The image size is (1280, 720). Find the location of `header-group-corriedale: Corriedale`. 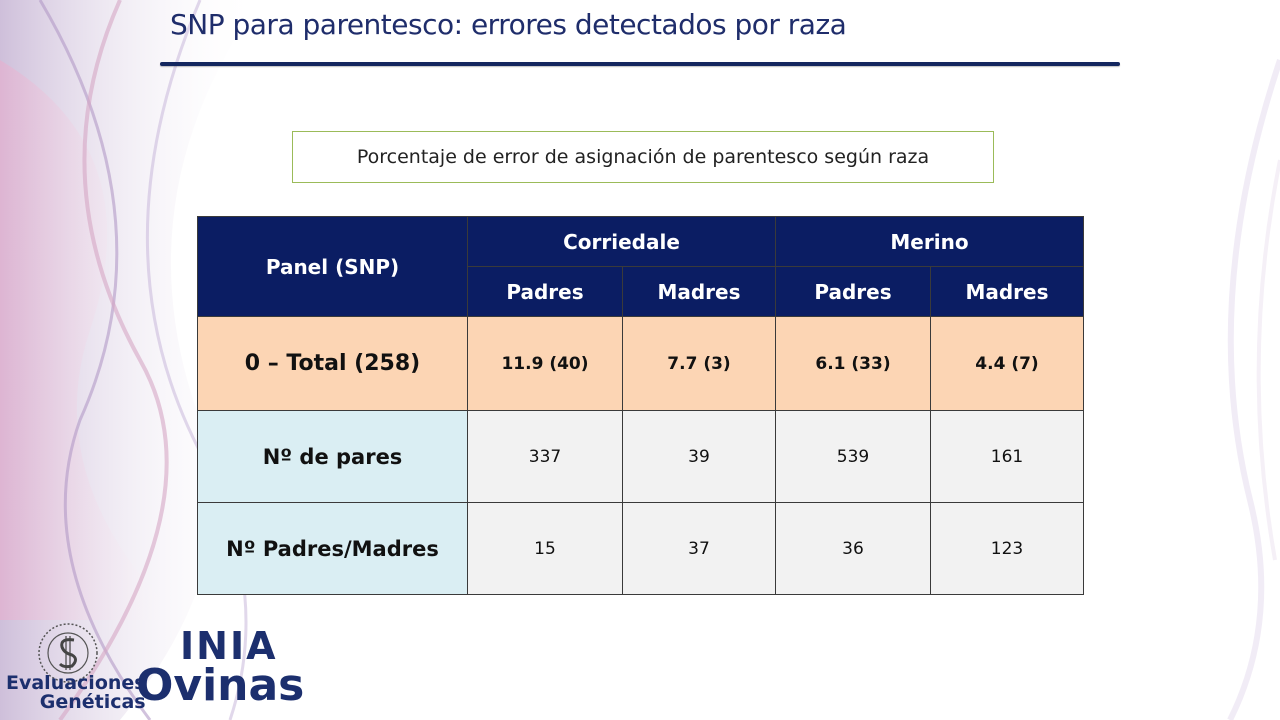

header-group-corriedale: Corriedale is located at coordinates (621, 241).